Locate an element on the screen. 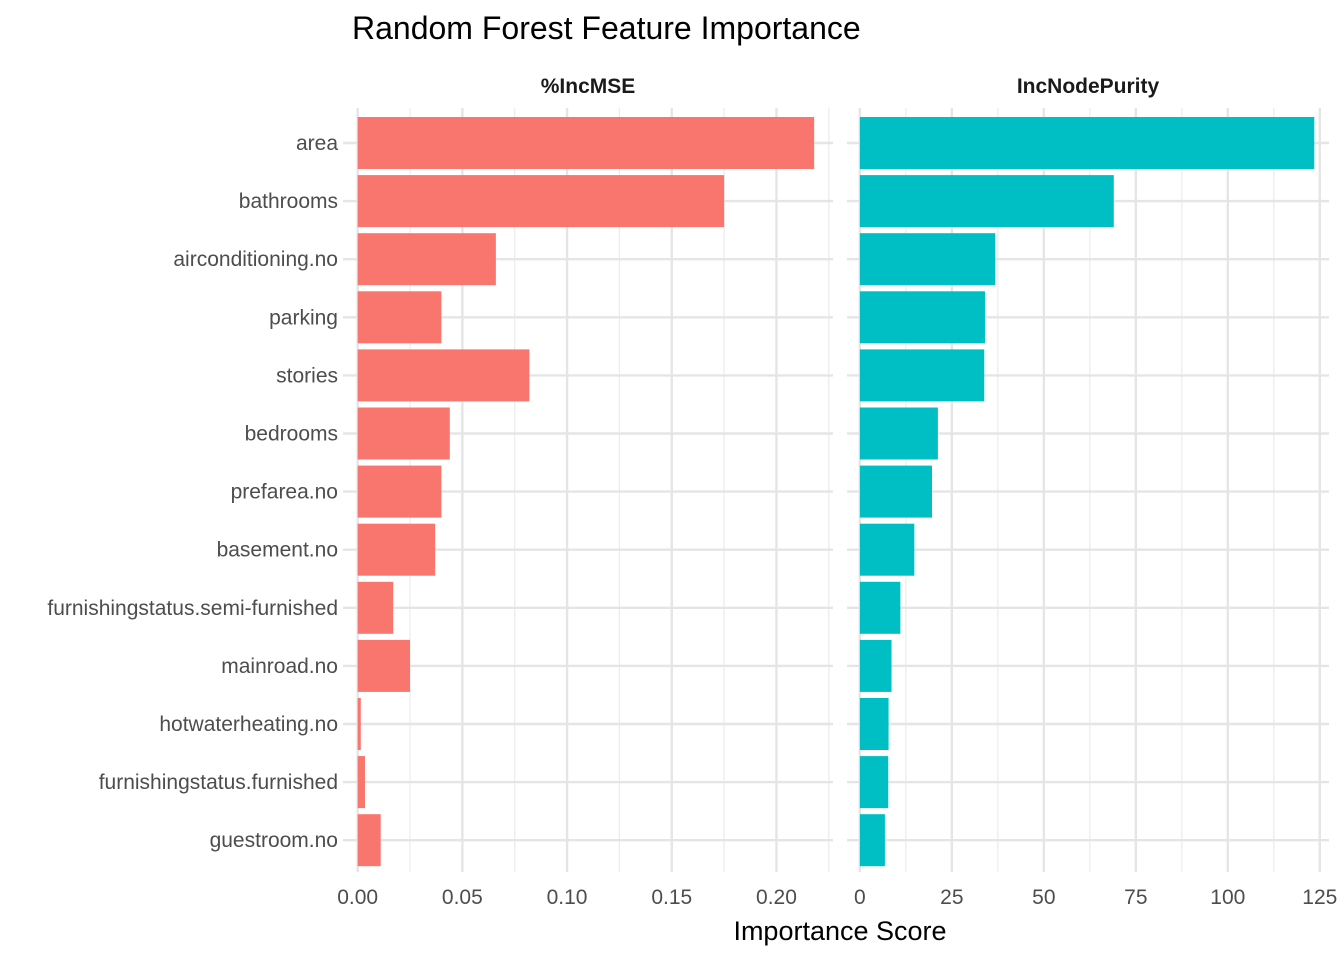 The width and height of the screenshot is (1344, 965). category-label: stories is located at coordinates (307, 375).